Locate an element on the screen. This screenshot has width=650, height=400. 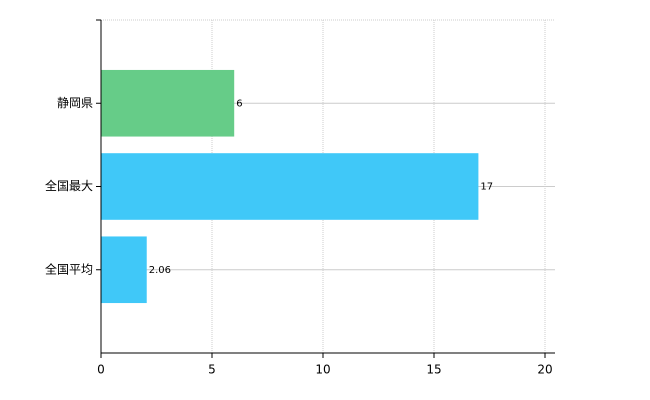
x-tick-label: 20 is located at coordinates (544, 370).